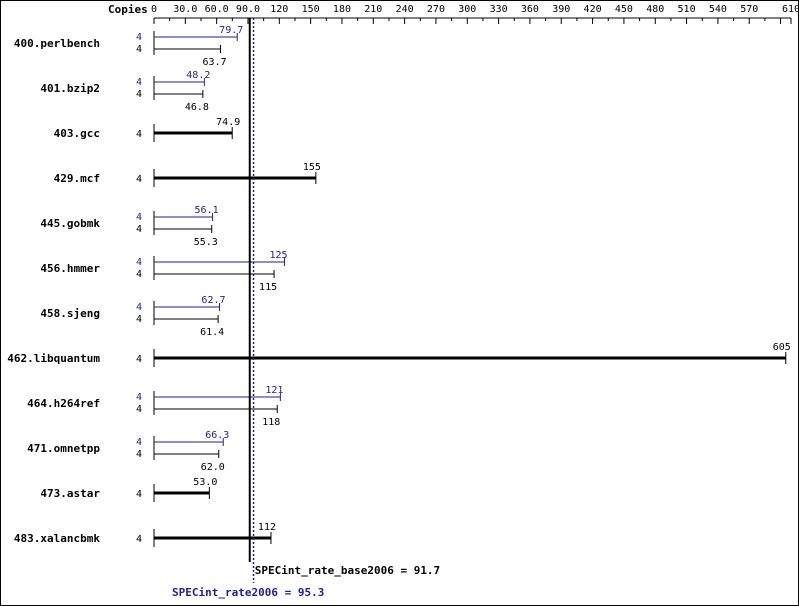  Describe the element at coordinates (718, 9) in the screenshot. I see `x-tick-label: 540` at that location.